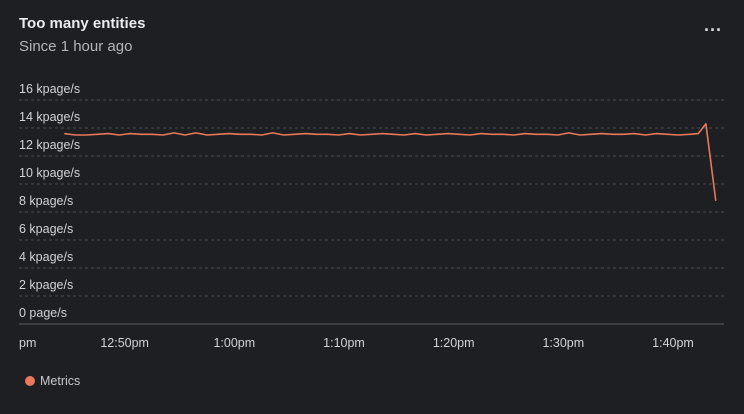 This screenshot has height=414, width=744. Describe the element at coordinates (76, 46) in the screenshot. I see `chart-subtitle: Since 1 hour ago` at that location.